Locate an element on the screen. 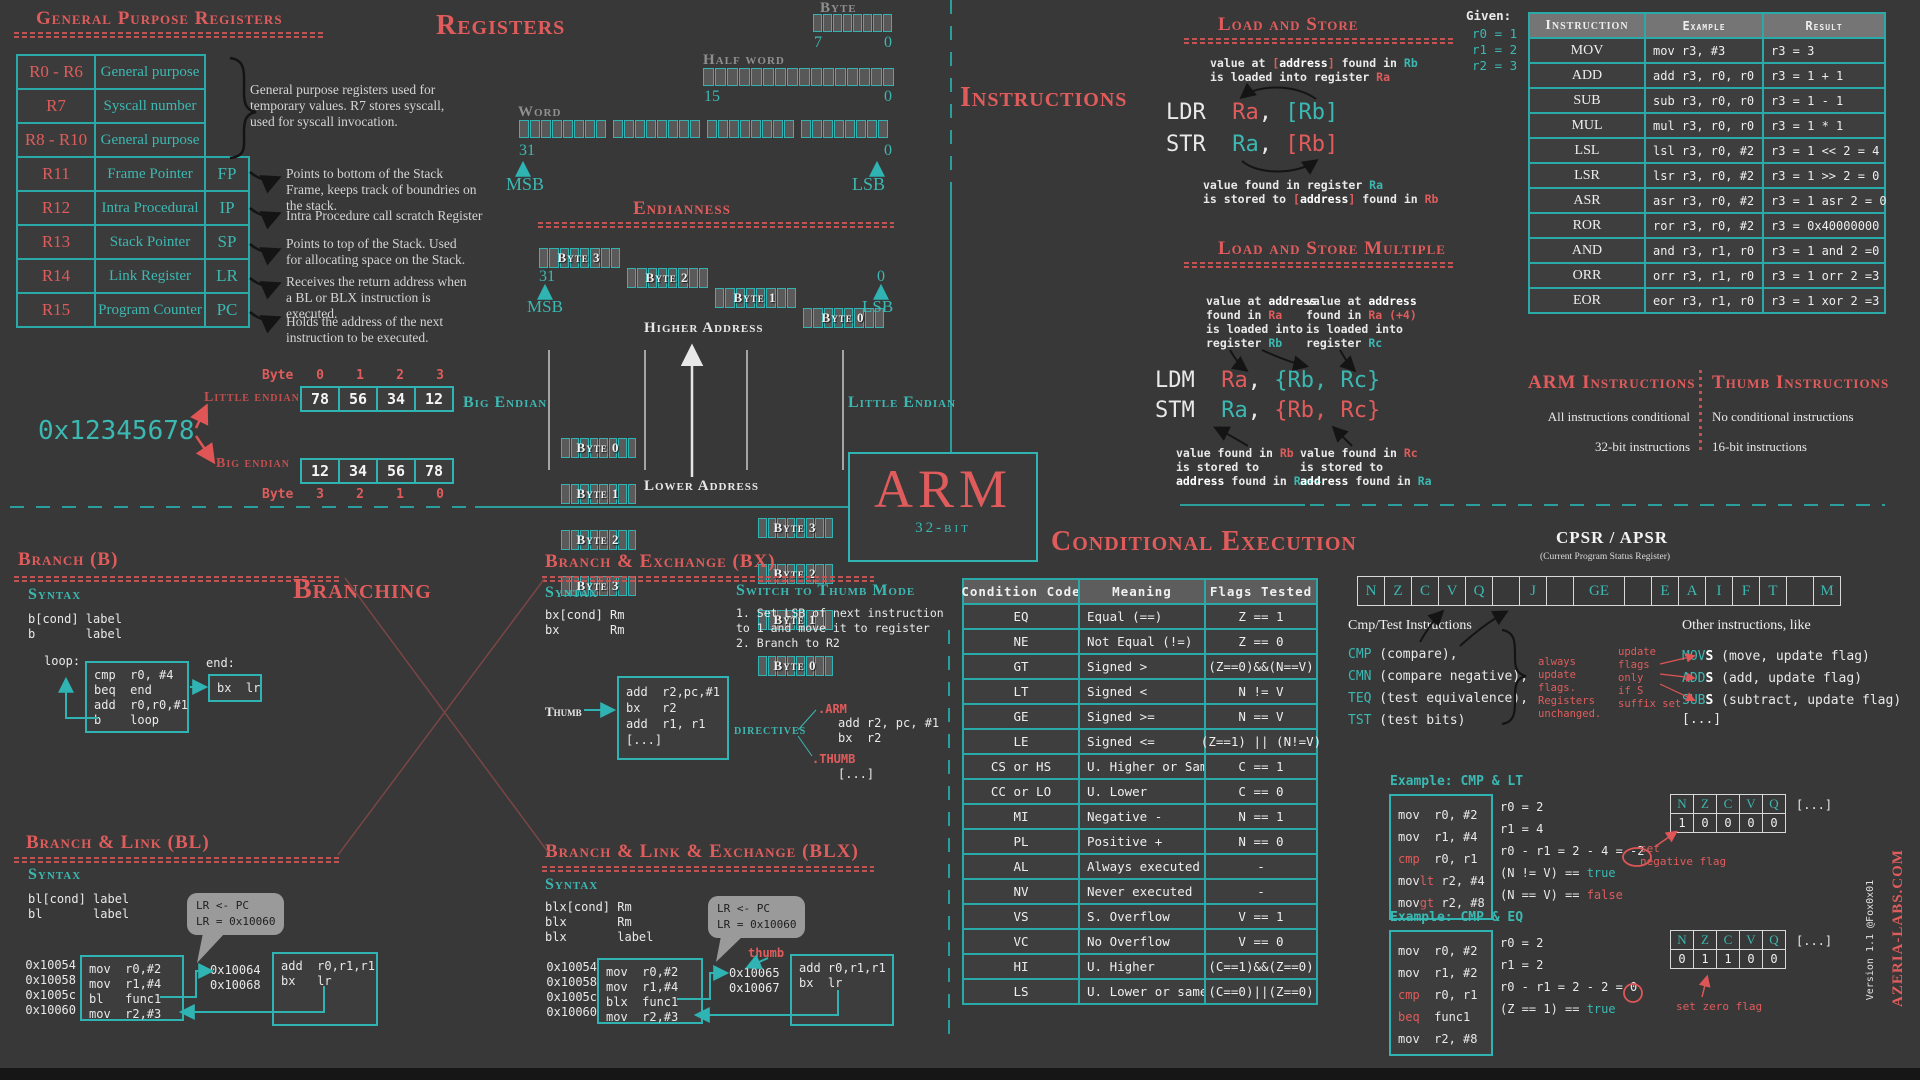 This screenshot has height=1080, width=1920. table-row: LSR lsr r3, r0, #2 r3 = 1 >> 2 = 0 is located at coordinates (1707, 175).